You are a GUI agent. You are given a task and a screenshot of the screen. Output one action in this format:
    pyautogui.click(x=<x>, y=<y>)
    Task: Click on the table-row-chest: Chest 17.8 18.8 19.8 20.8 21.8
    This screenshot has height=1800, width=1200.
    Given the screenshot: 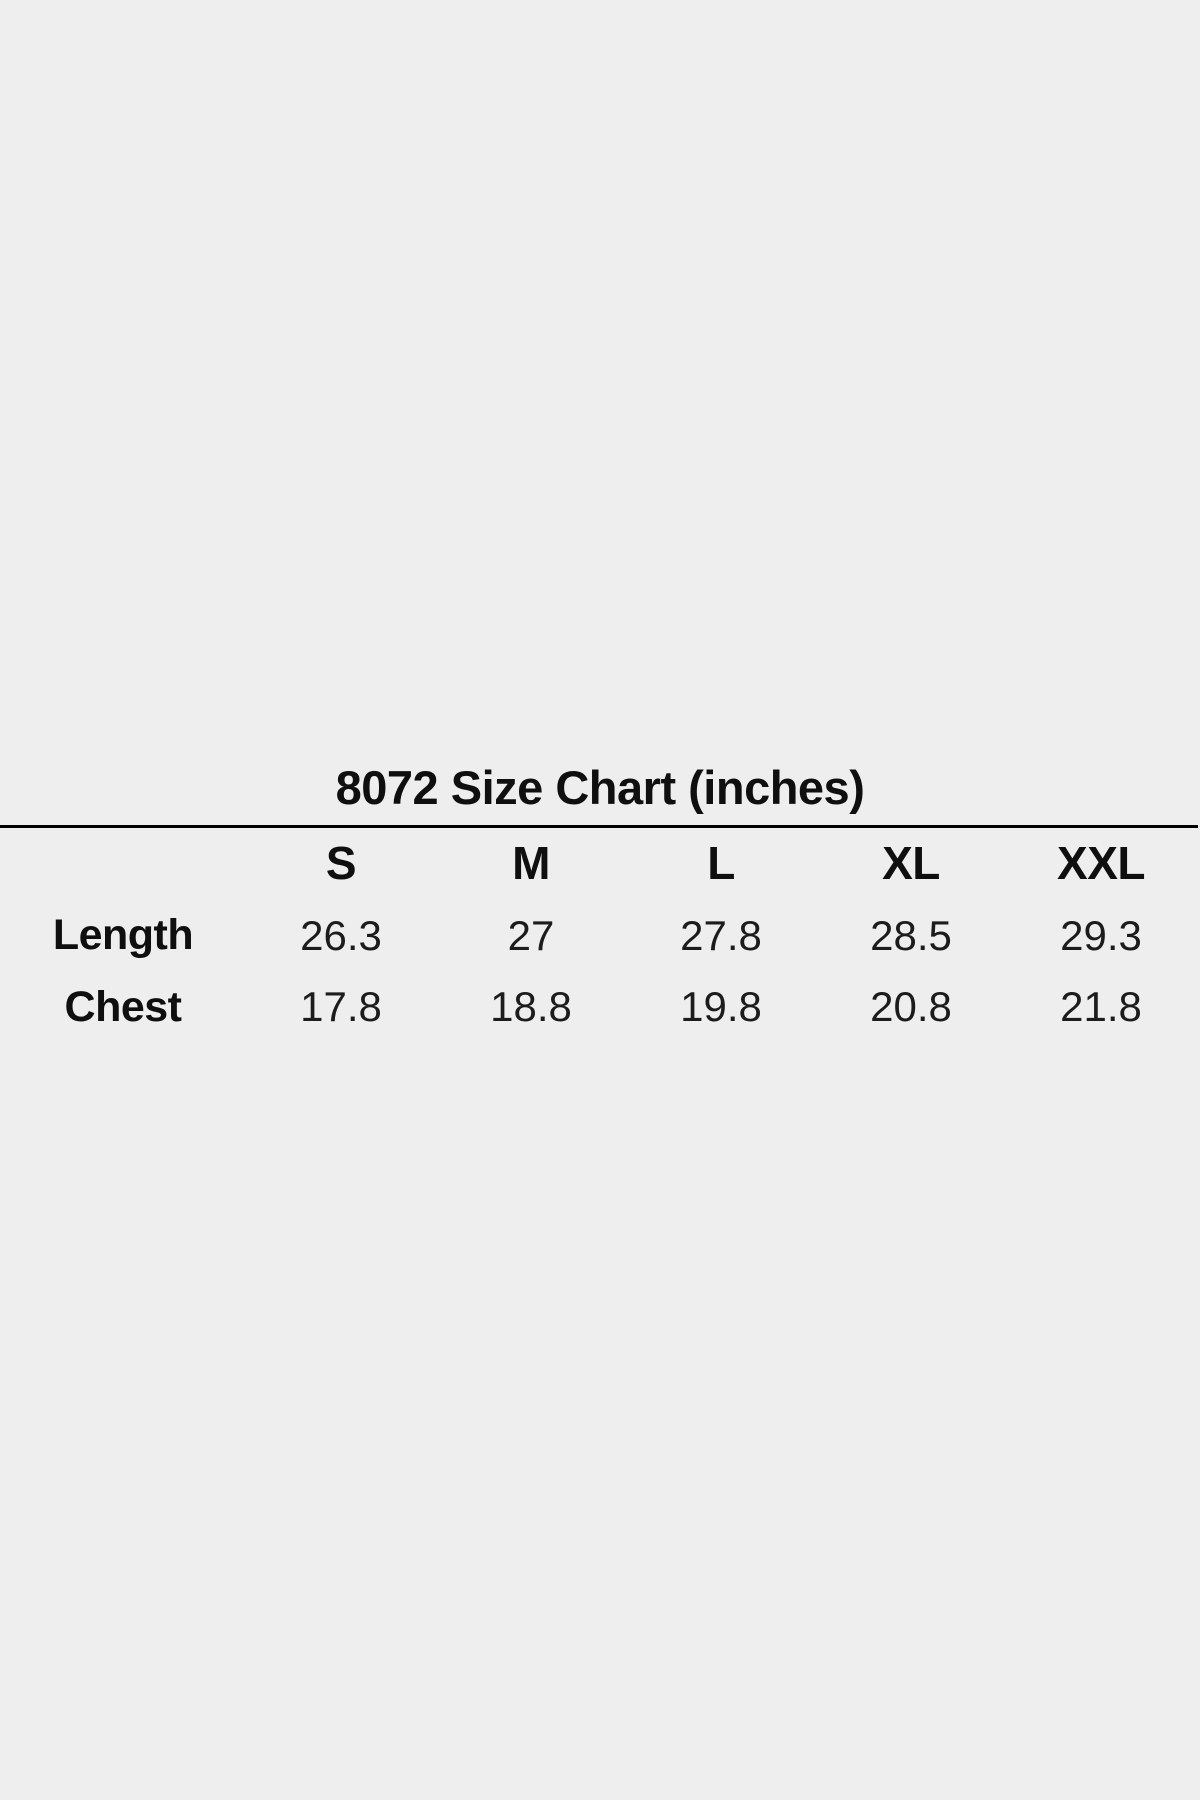 What is the action you would take?
    pyautogui.click(x=598, y=1007)
    